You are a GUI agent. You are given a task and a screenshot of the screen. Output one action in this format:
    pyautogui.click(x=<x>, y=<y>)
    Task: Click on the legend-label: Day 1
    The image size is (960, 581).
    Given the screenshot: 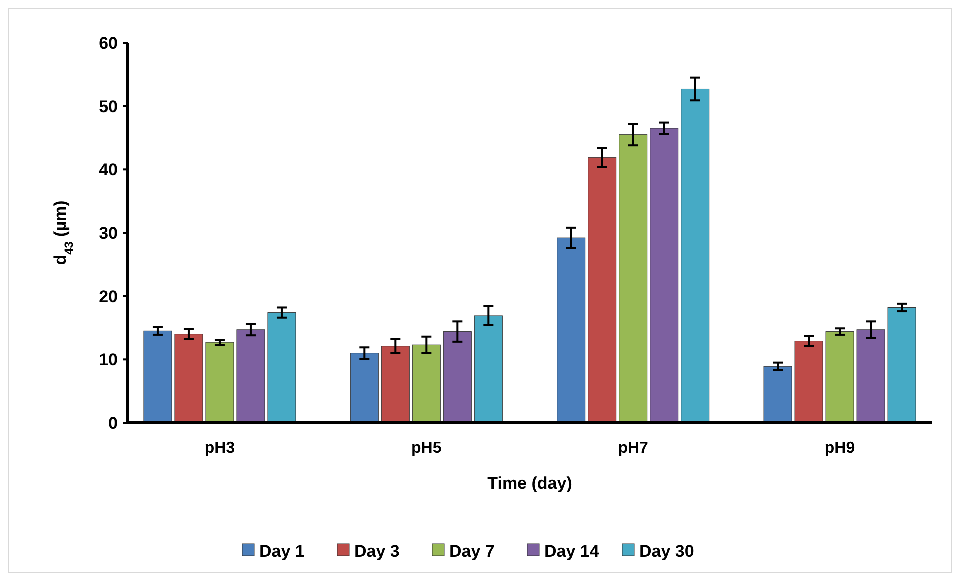 What is the action you would take?
    pyautogui.click(x=282, y=551)
    